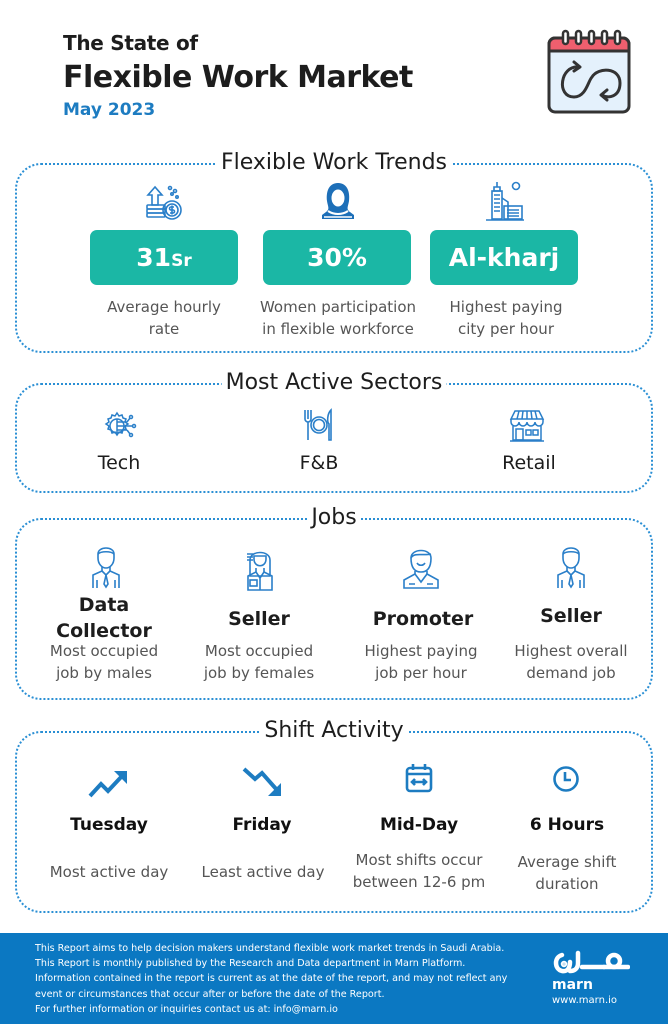 Image resolution: width=668 pixels, height=1024 pixels. Describe the element at coordinates (319, 463) in the screenshot. I see `sector-fnb: F&B` at that location.